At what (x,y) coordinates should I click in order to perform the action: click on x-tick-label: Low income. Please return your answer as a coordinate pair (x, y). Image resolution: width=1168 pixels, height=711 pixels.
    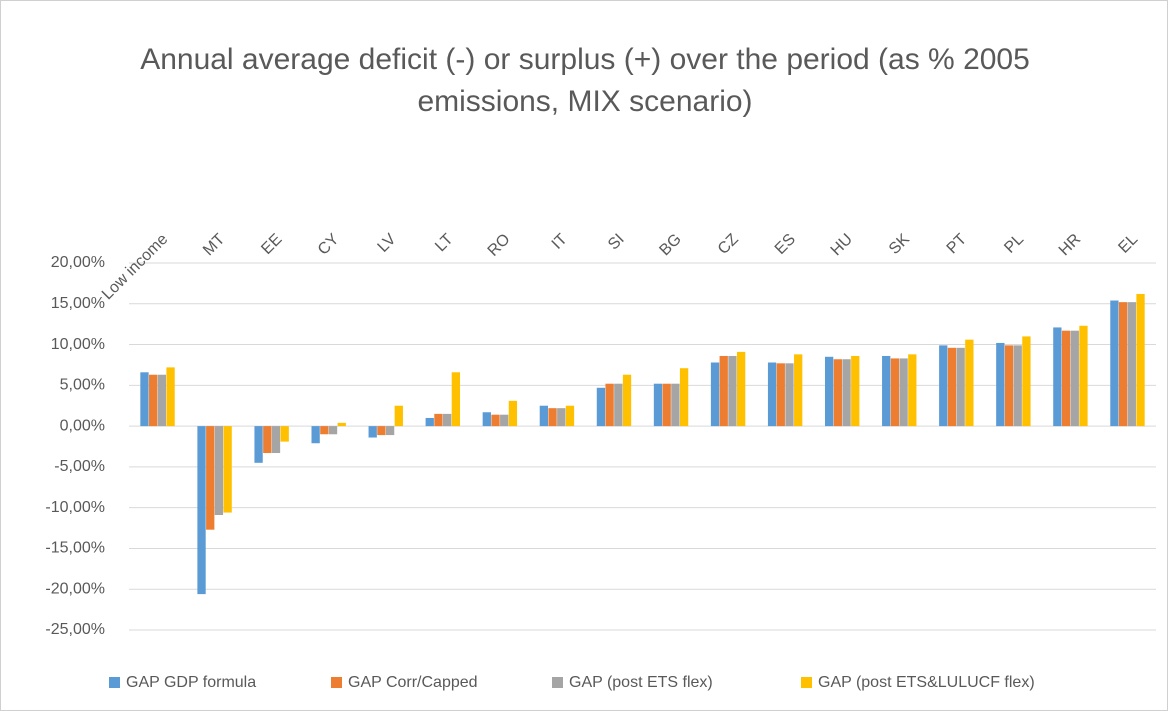
    Looking at the image, I should click on (135, 267).